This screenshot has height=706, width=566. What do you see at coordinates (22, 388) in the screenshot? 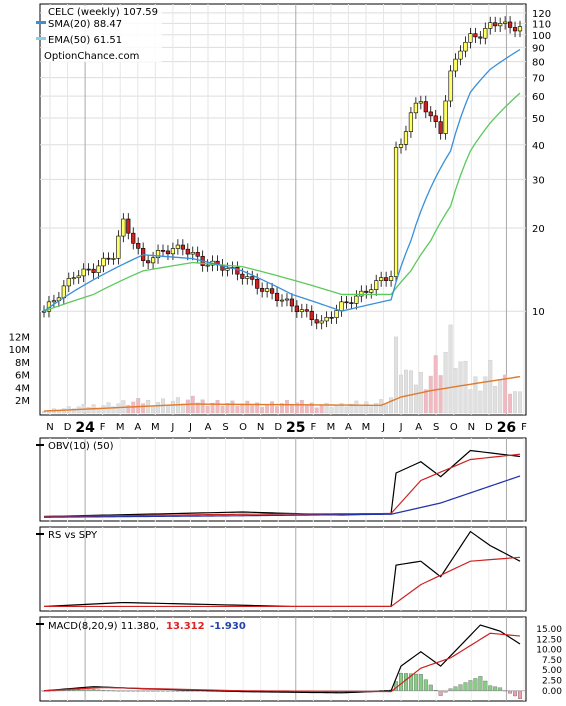
I see `volume-tick-label: 4M` at bounding box center [22, 388].